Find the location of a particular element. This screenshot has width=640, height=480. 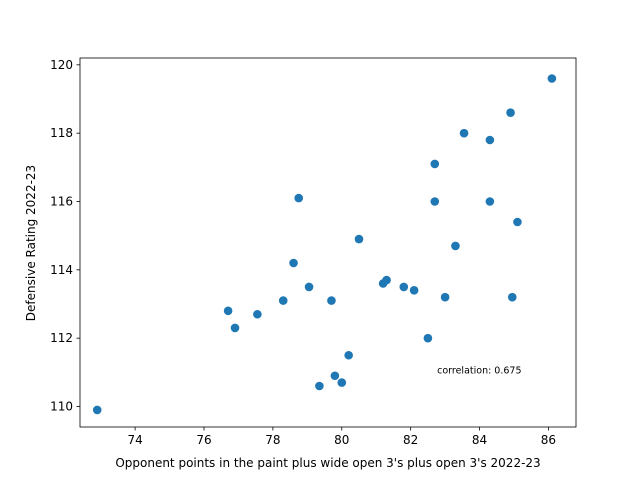

y-tick-label: 116 is located at coordinates (61, 202).